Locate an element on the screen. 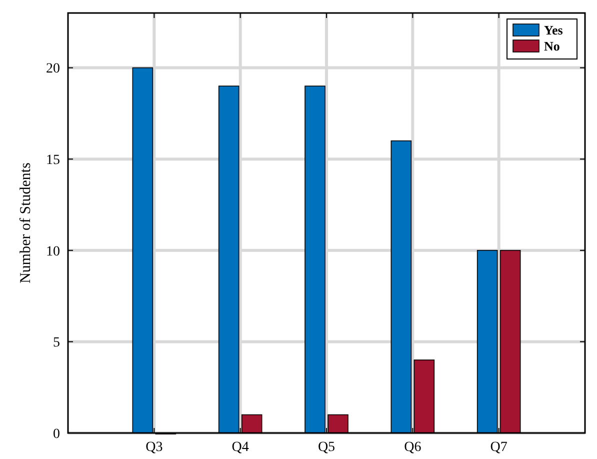  y-tick-label: 10 is located at coordinates (53, 252).